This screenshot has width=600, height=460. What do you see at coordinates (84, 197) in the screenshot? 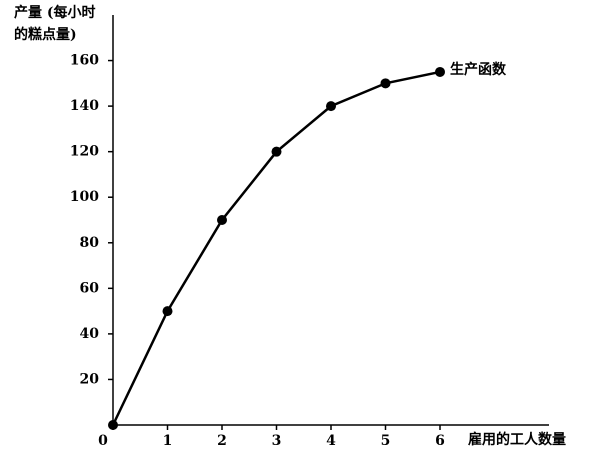
I see `y-tick-label: 100` at bounding box center [84, 197].